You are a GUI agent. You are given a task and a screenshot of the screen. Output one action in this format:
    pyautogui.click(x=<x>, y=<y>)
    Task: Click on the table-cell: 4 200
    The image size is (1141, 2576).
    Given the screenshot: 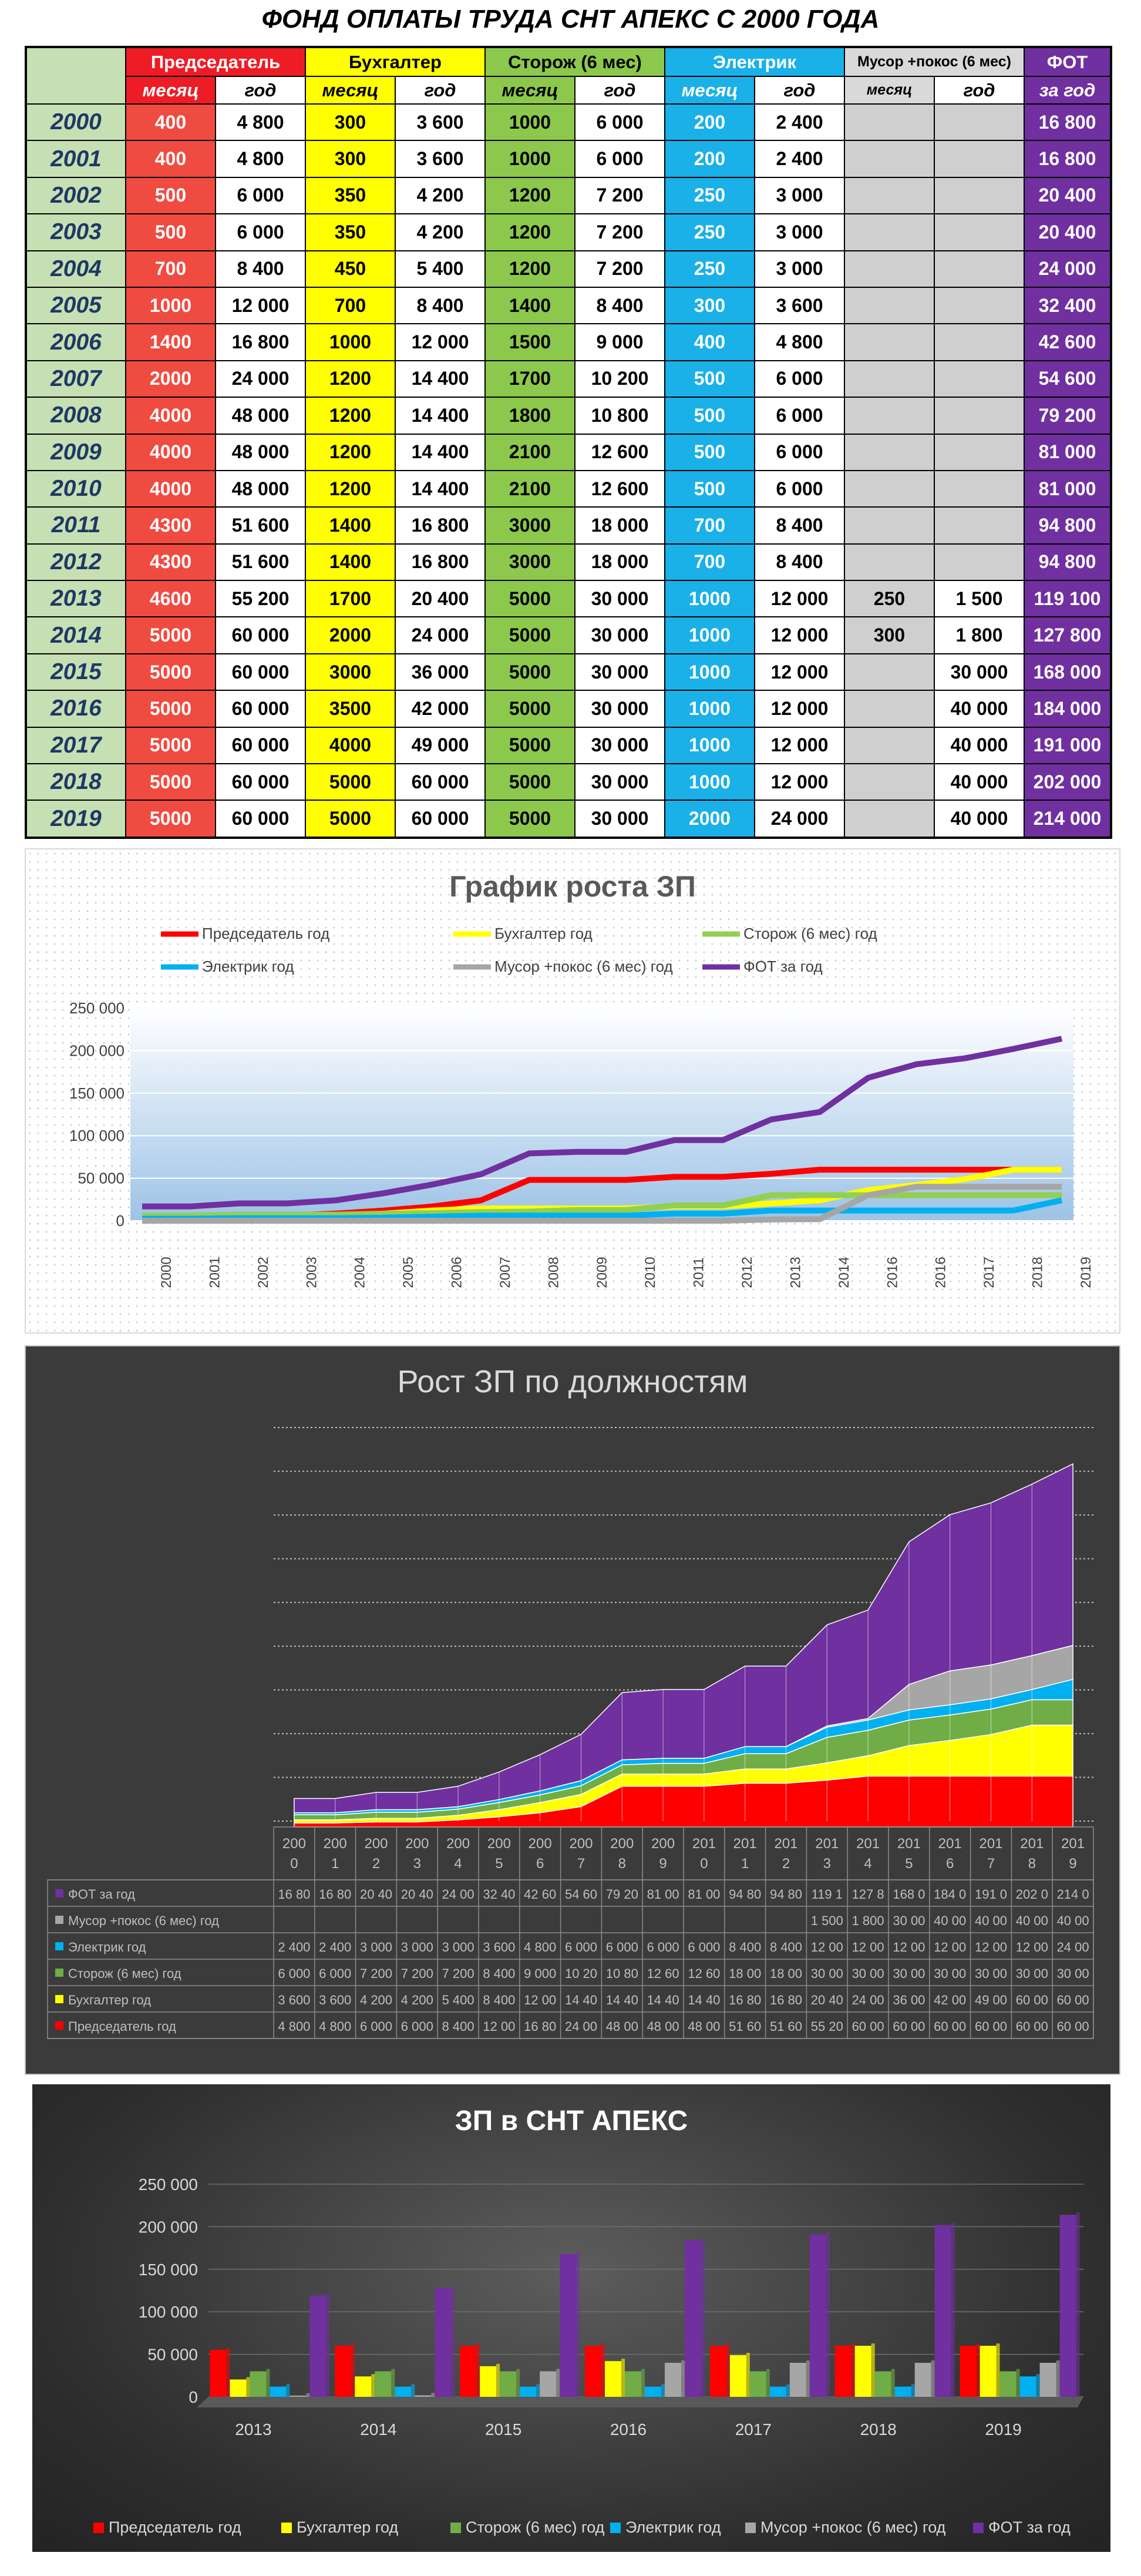 What is the action you would take?
    pyautogui.click(x=441, y=195)
    